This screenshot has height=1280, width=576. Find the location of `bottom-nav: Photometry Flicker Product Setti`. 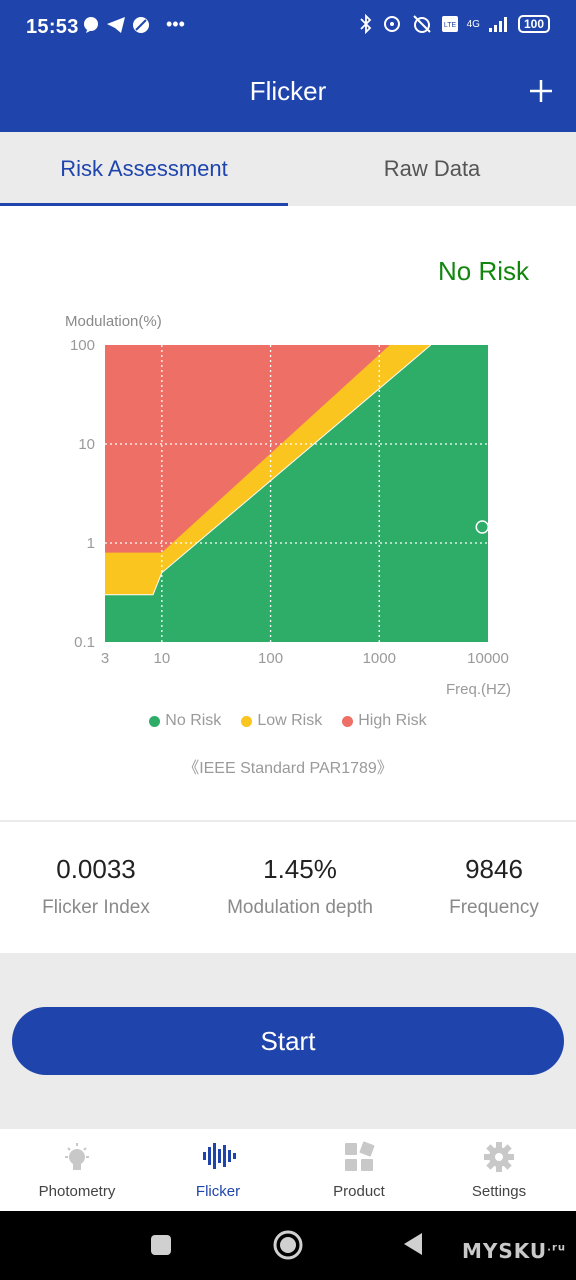

bottom-nav: Photometry Flicker Product Setti is located at coordinates (288, 1170).